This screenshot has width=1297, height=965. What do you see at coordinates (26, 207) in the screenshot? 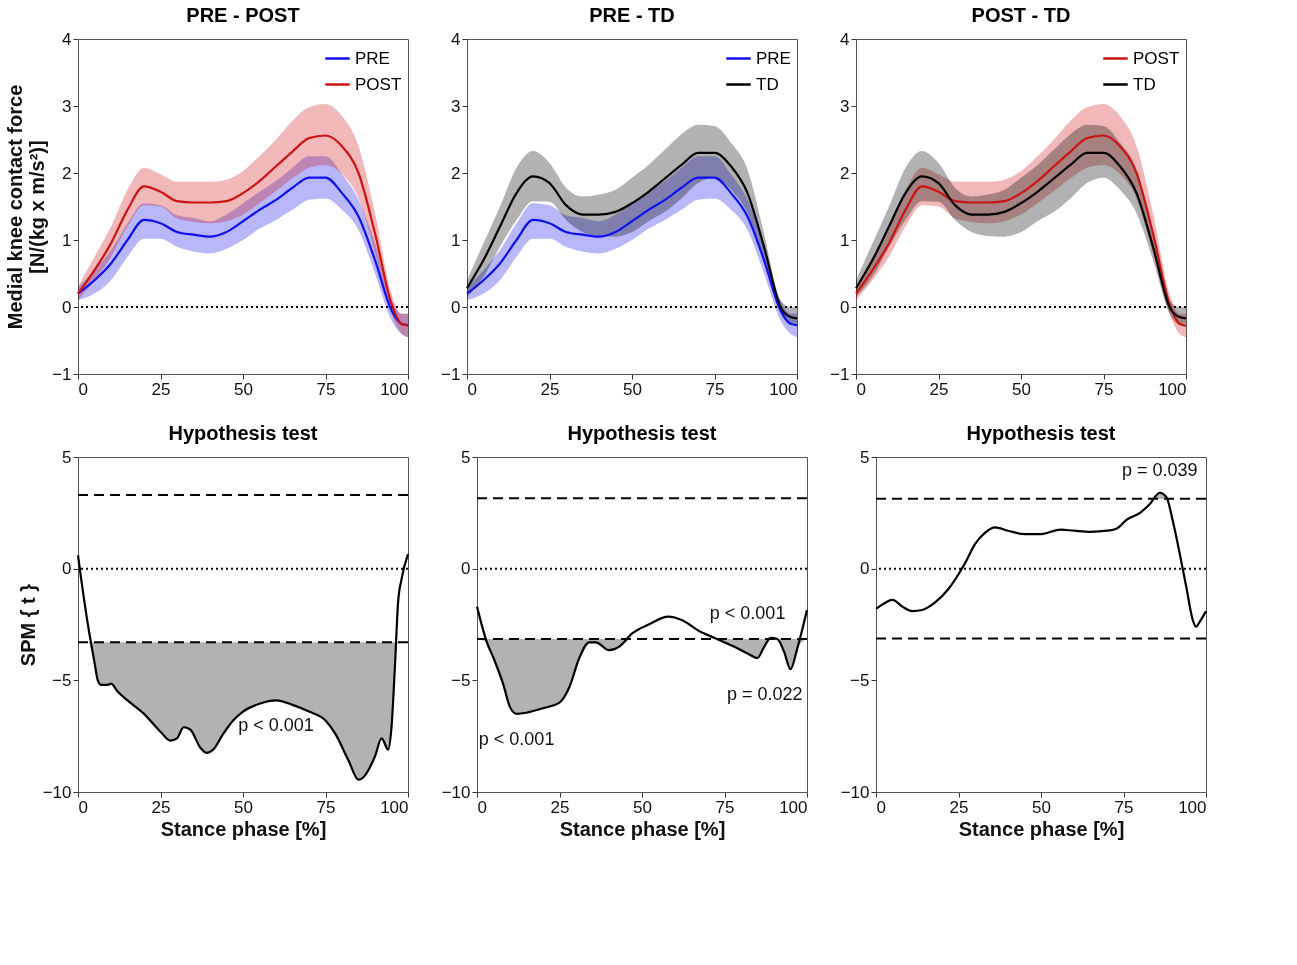
I see `y-axis-title: Medial knee contact force [N/(kg x m/s²)]` at bounding box center [26, 207].